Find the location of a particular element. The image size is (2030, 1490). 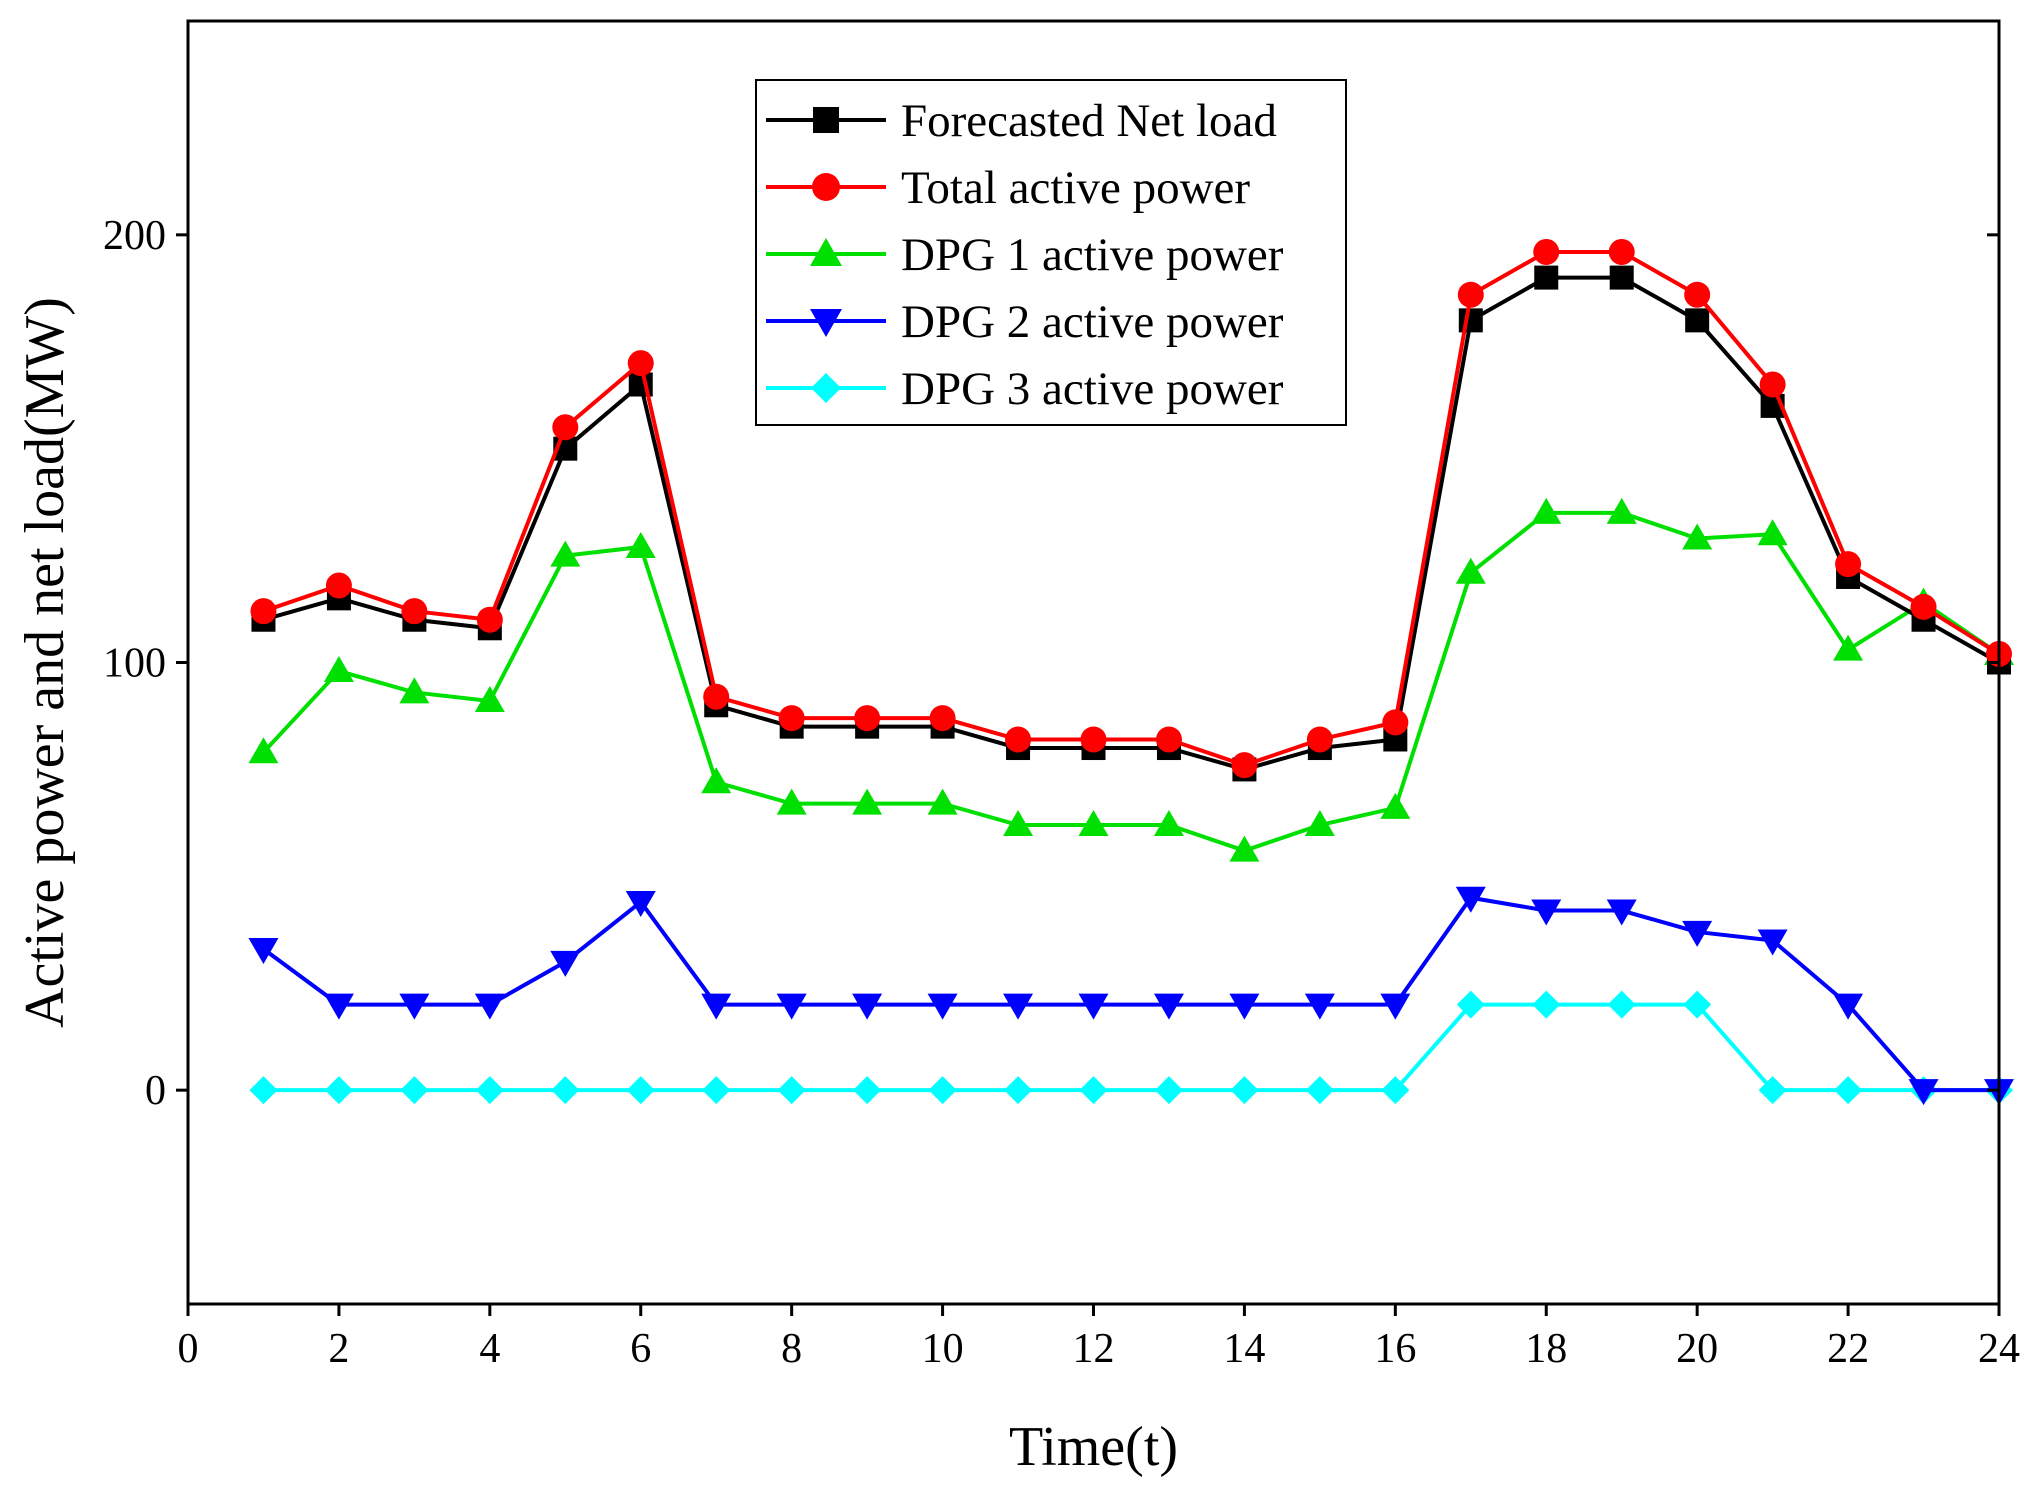

x-tick-label: 24 is located at coordinates (1999, 1349).